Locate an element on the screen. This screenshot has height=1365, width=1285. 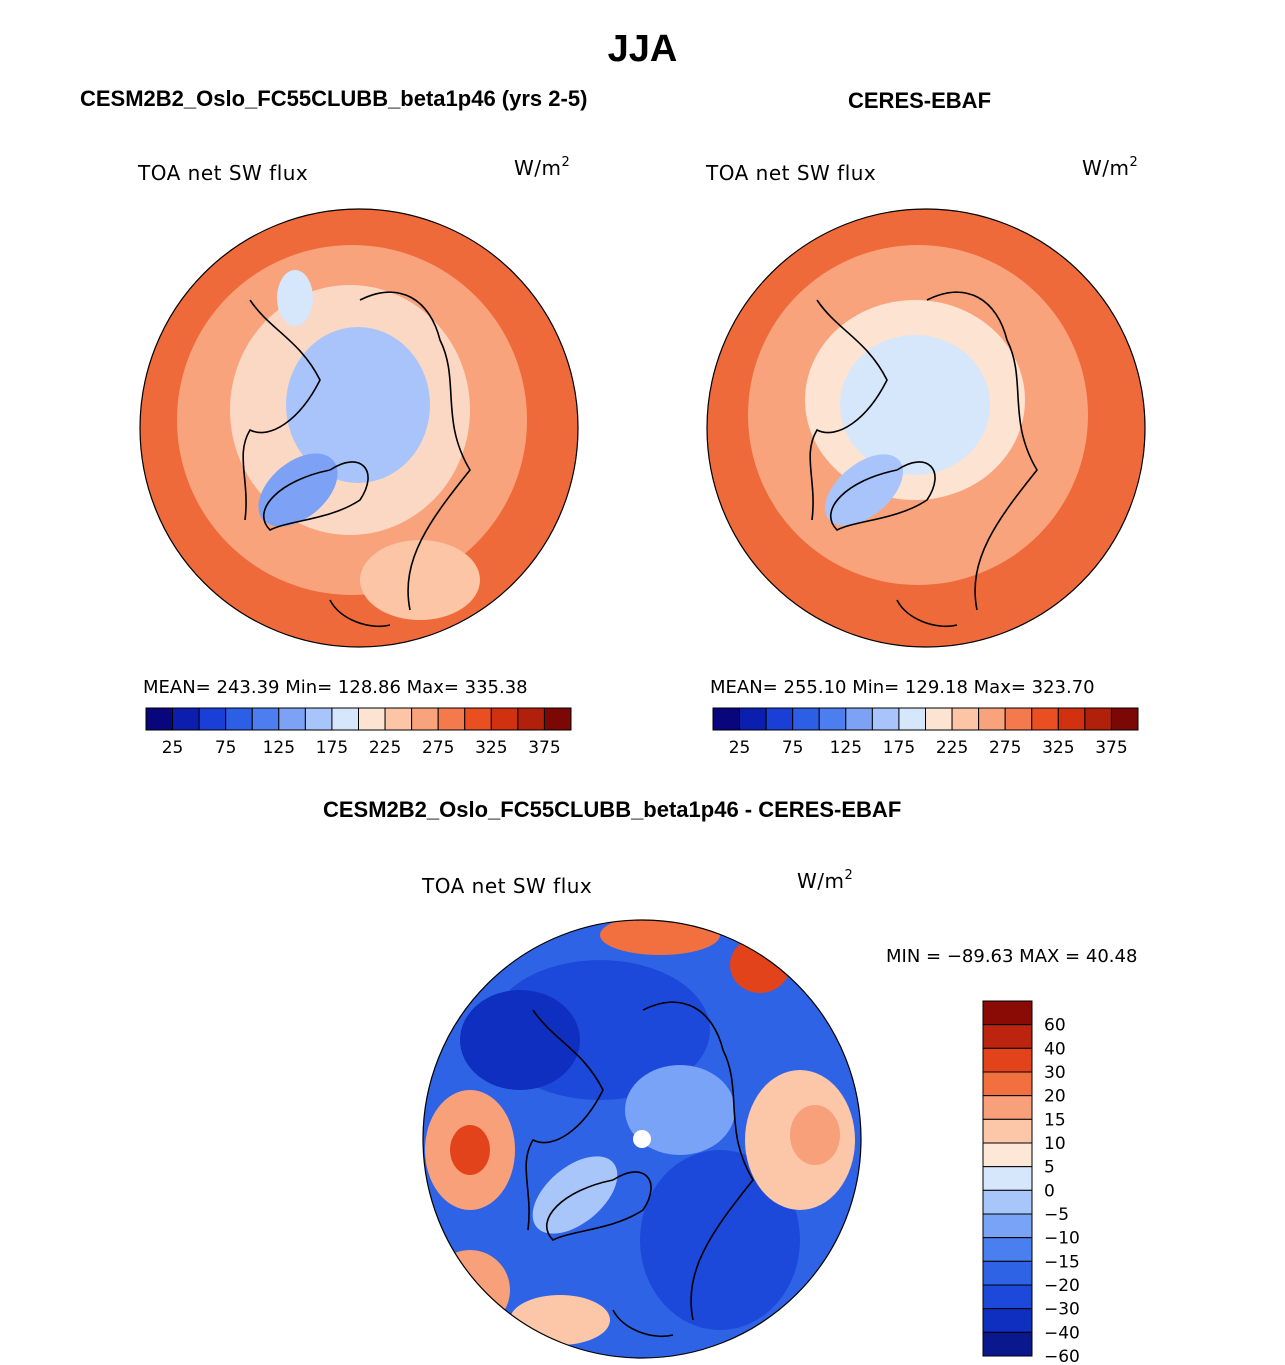
diff-colorbar-tick-label: 10 is located at coordinates (1055, 1144).